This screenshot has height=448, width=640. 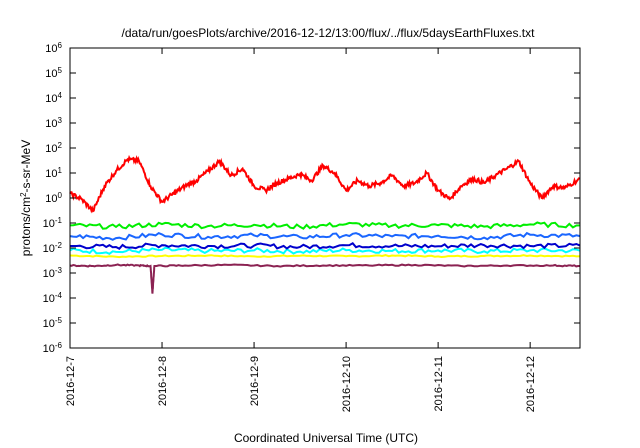 I want to click on x-tick-label: 2016-12-11, so click(x=439, y=383).